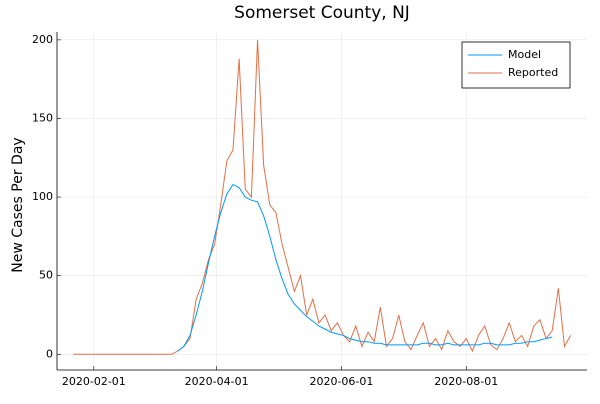 Image resolution: width=600 pixels, height=404 pixels. What do you see at coordinates (42, 39) in the screenshot?
I see `y-tick-label: 200` at bounding box center [42, 39].